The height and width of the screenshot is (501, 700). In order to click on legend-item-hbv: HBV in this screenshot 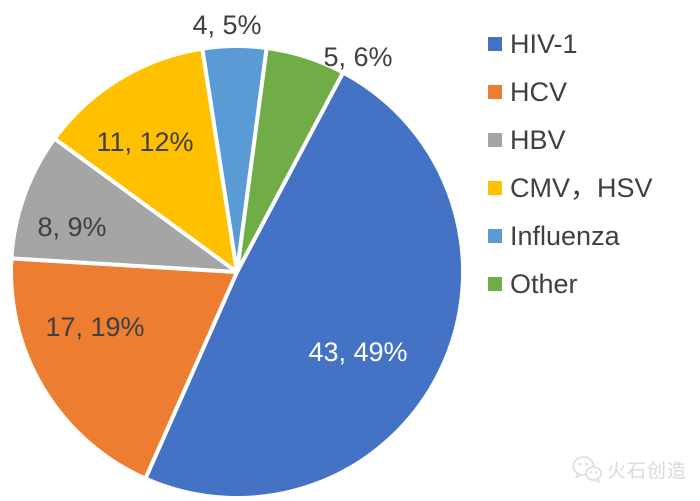, I will do `click(570, 140)`.